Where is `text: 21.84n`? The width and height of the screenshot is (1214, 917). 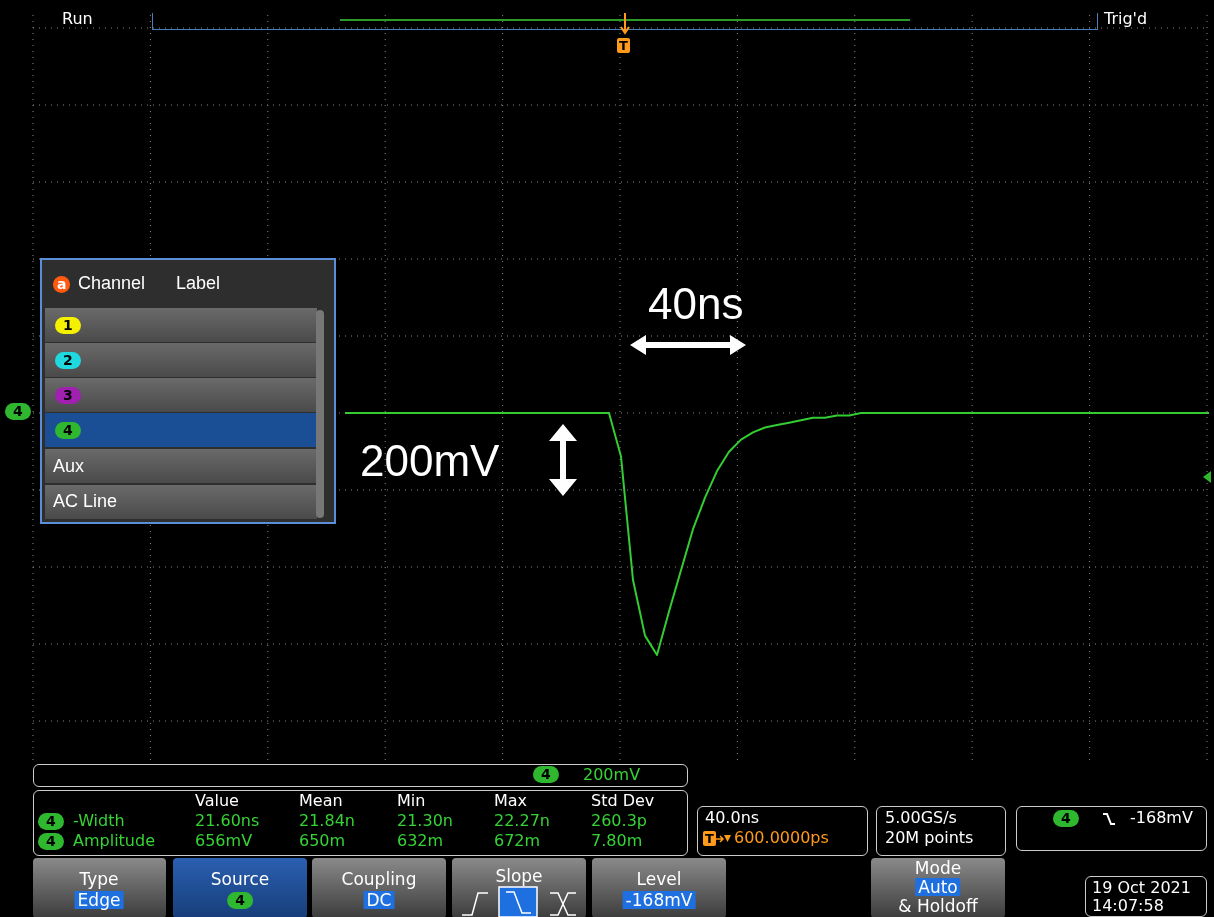 text: 21.84n is located at coordinates (327, 820).